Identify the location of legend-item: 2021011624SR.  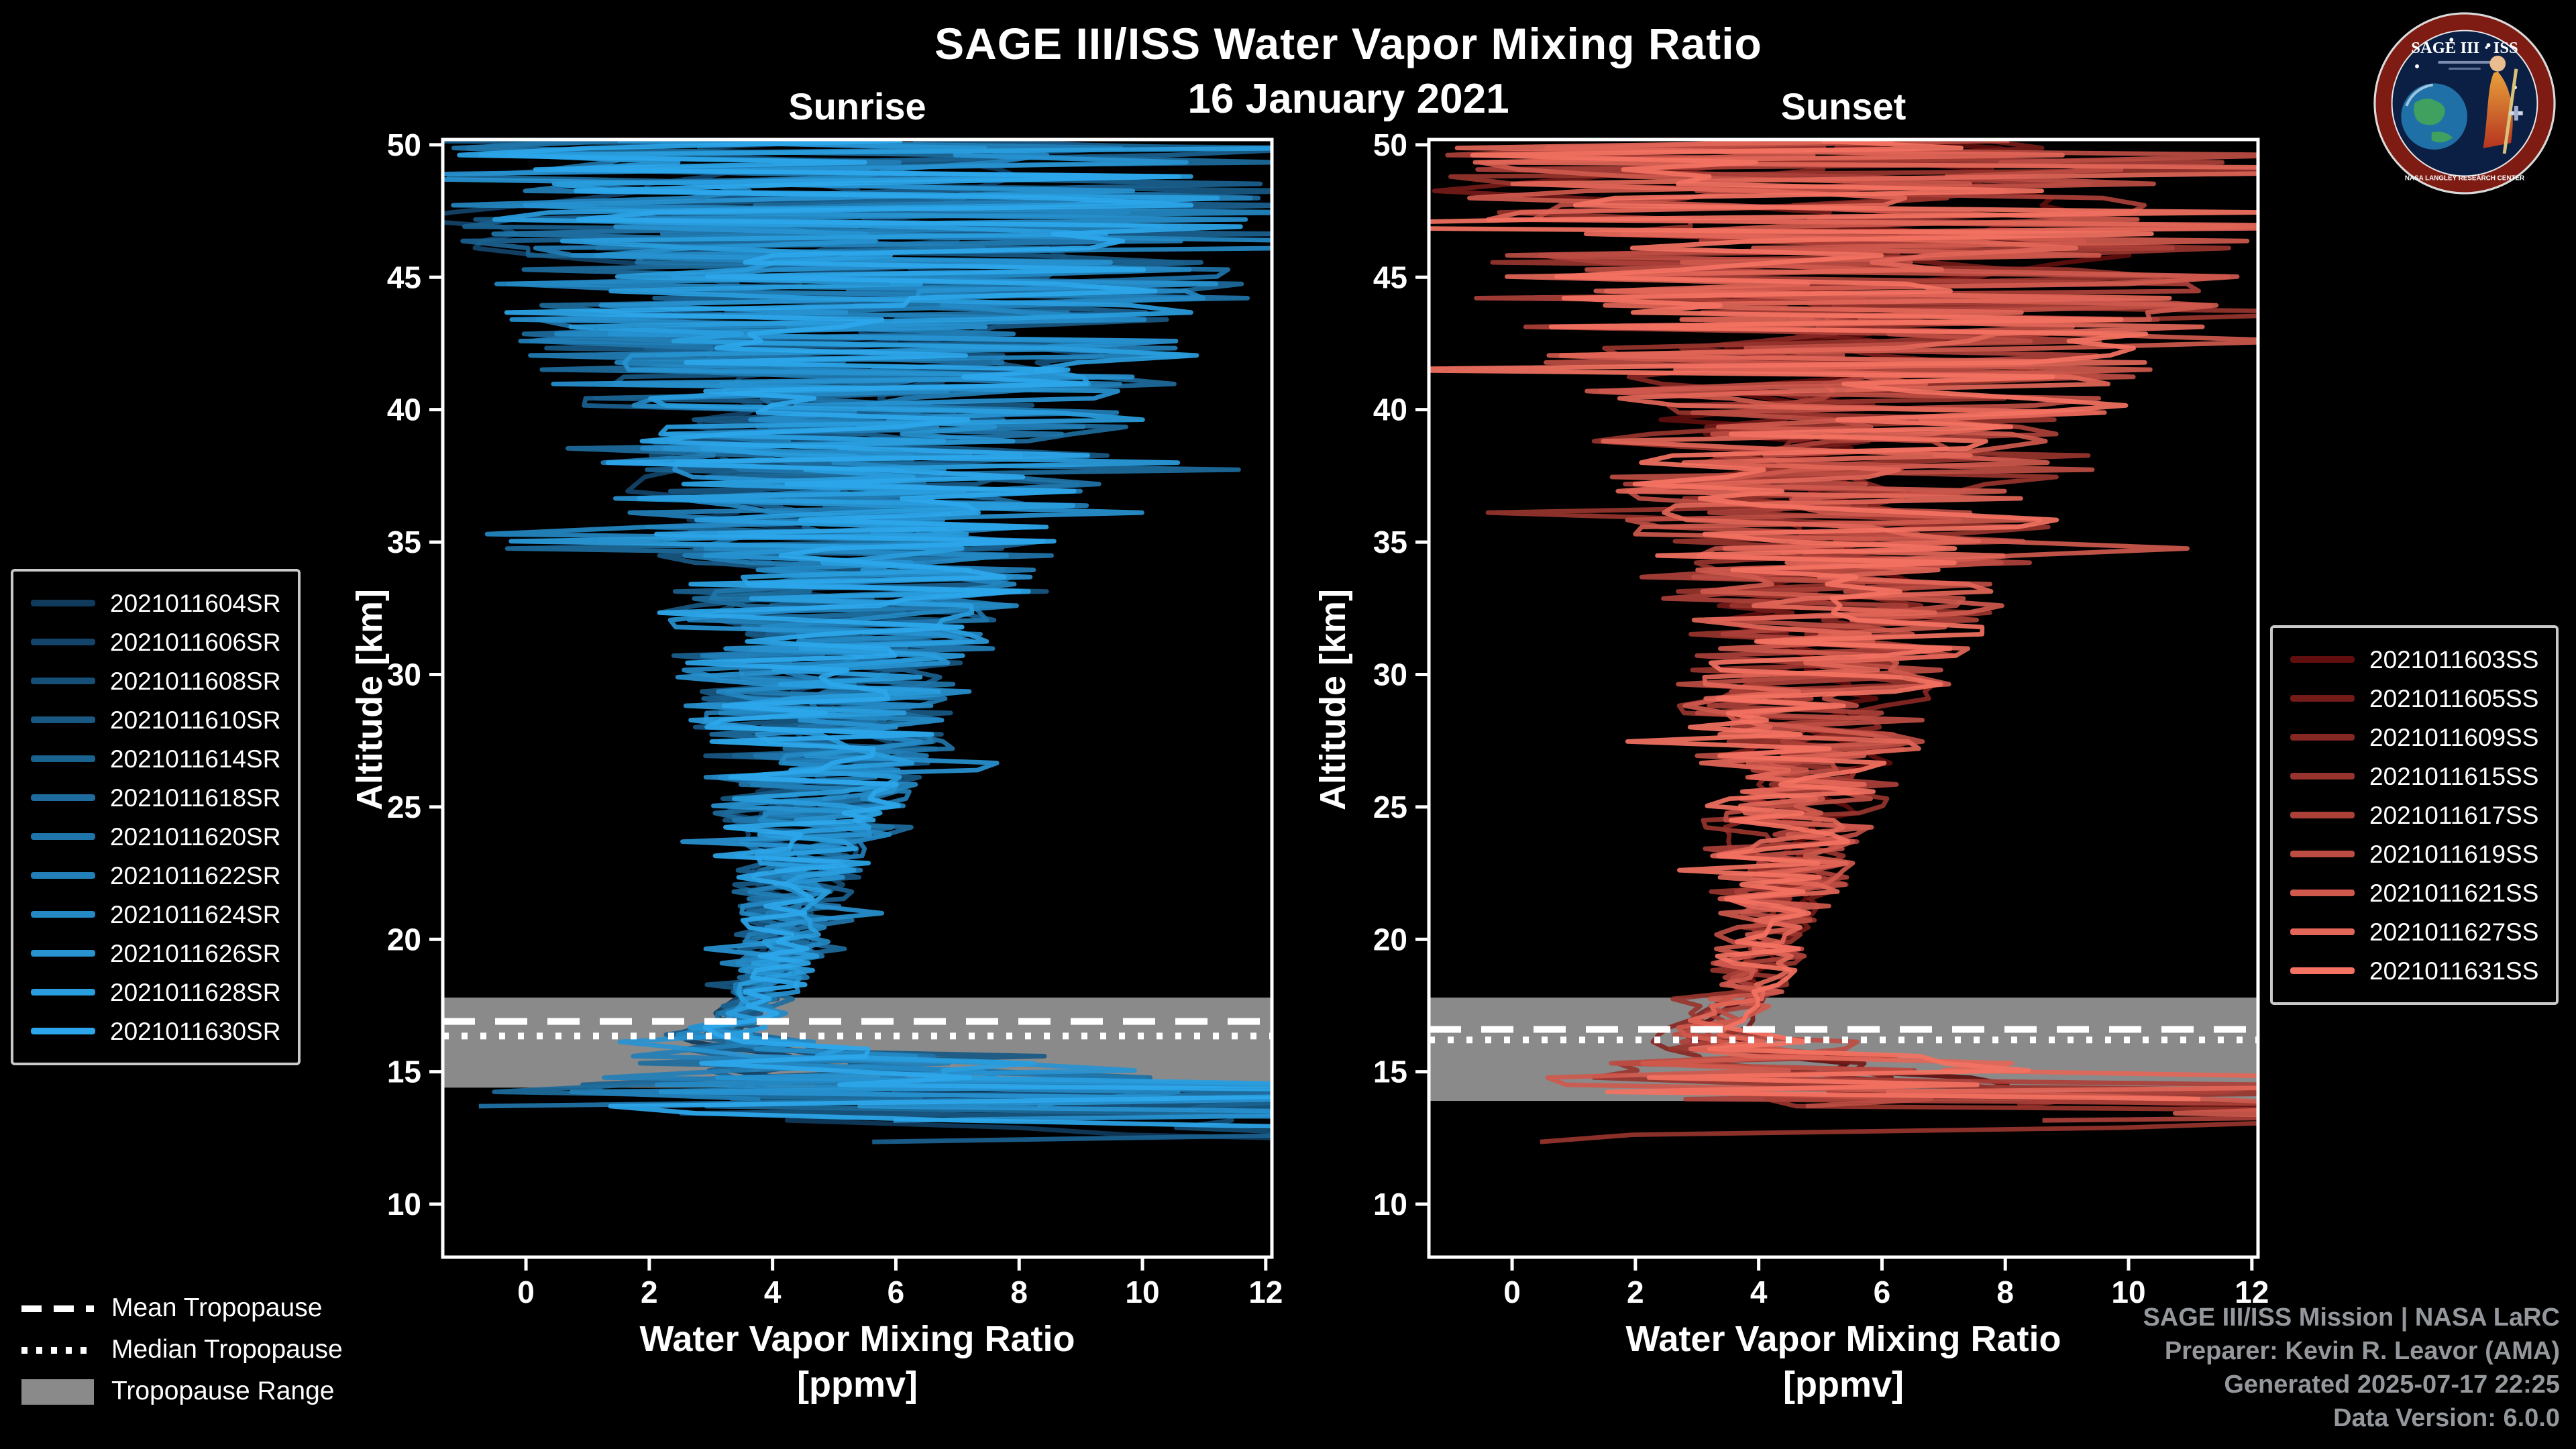
(155, 914).